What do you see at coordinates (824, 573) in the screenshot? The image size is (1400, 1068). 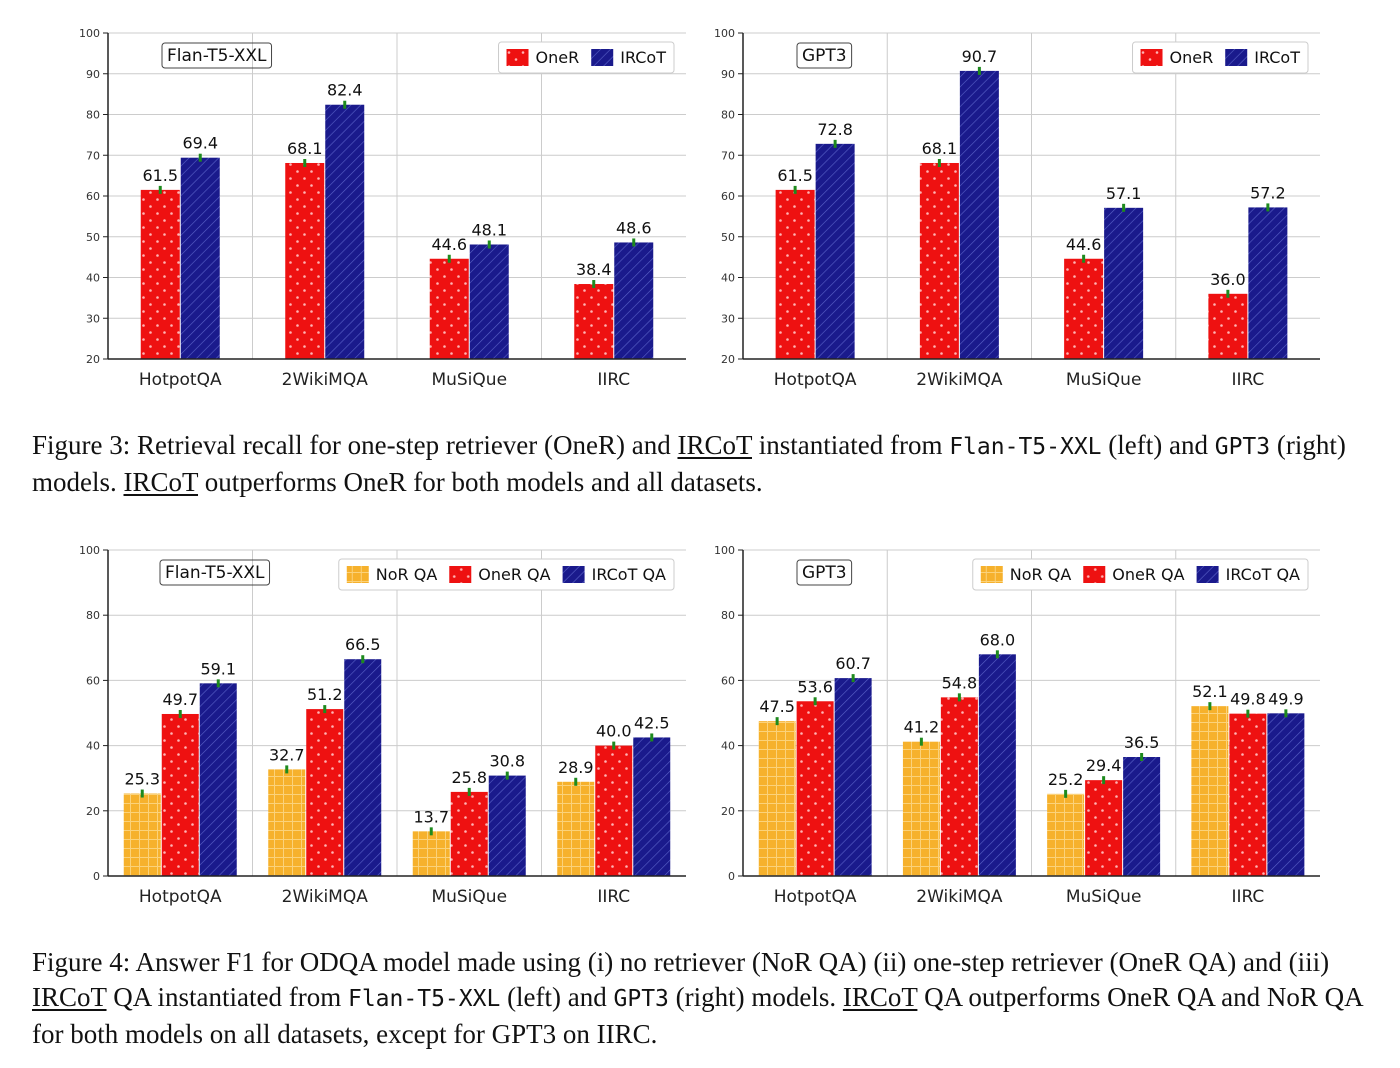 I see `chart-title: GPT3` at bounding box center [824, 573].